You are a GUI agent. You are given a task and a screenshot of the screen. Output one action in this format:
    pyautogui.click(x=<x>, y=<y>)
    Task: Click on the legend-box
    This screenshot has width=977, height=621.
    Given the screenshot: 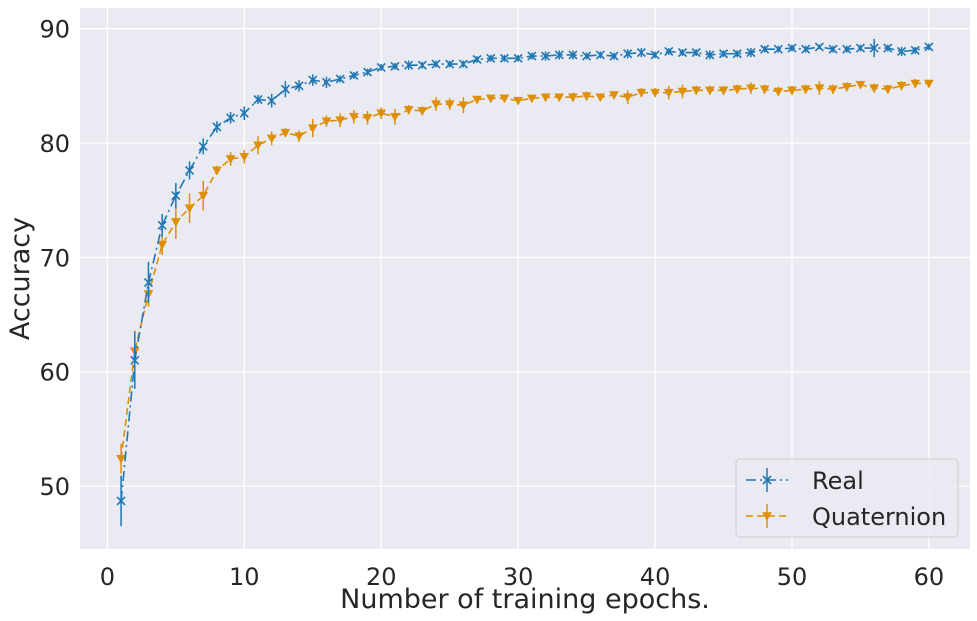 What is the action you would take?
    pyautogui.click(x=847, y=498)
    